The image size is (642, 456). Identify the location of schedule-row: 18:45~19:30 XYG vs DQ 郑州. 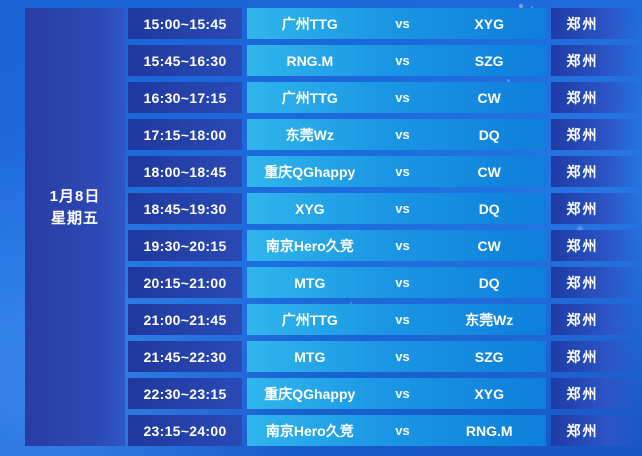
(385, 208).